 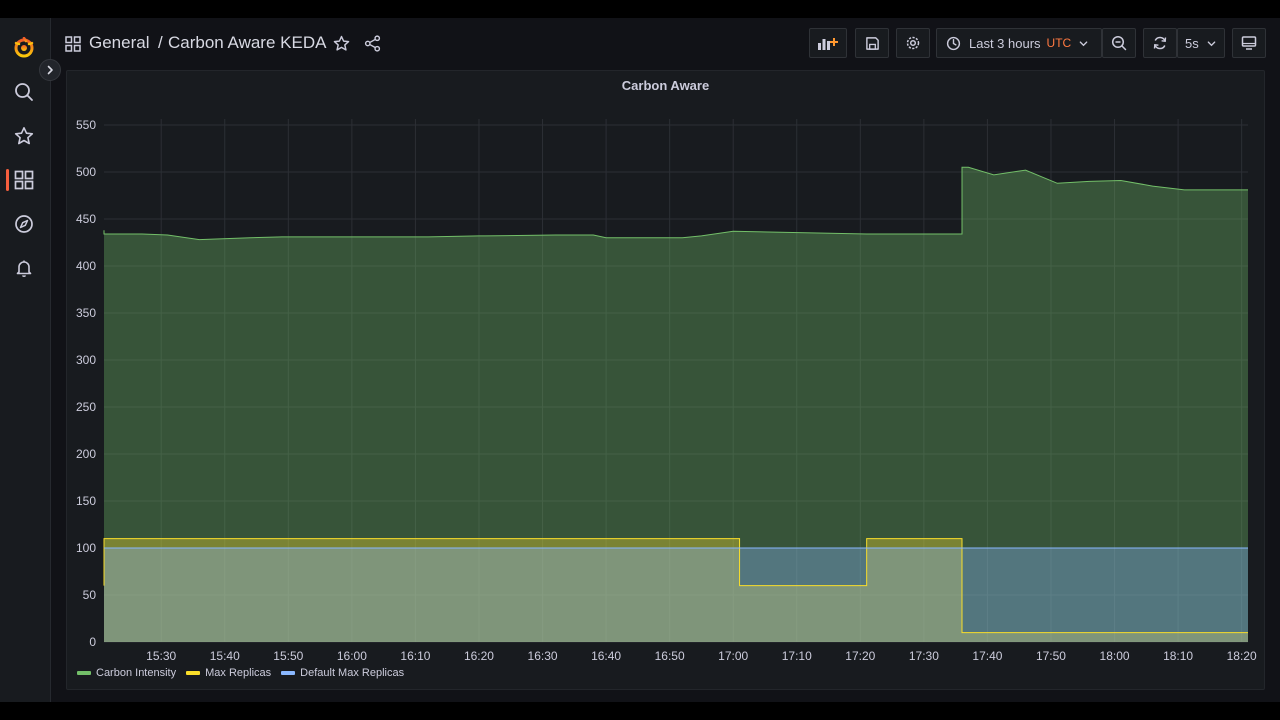 I want to click on x-tick-label: 17:20, so click(x=860, y=655).